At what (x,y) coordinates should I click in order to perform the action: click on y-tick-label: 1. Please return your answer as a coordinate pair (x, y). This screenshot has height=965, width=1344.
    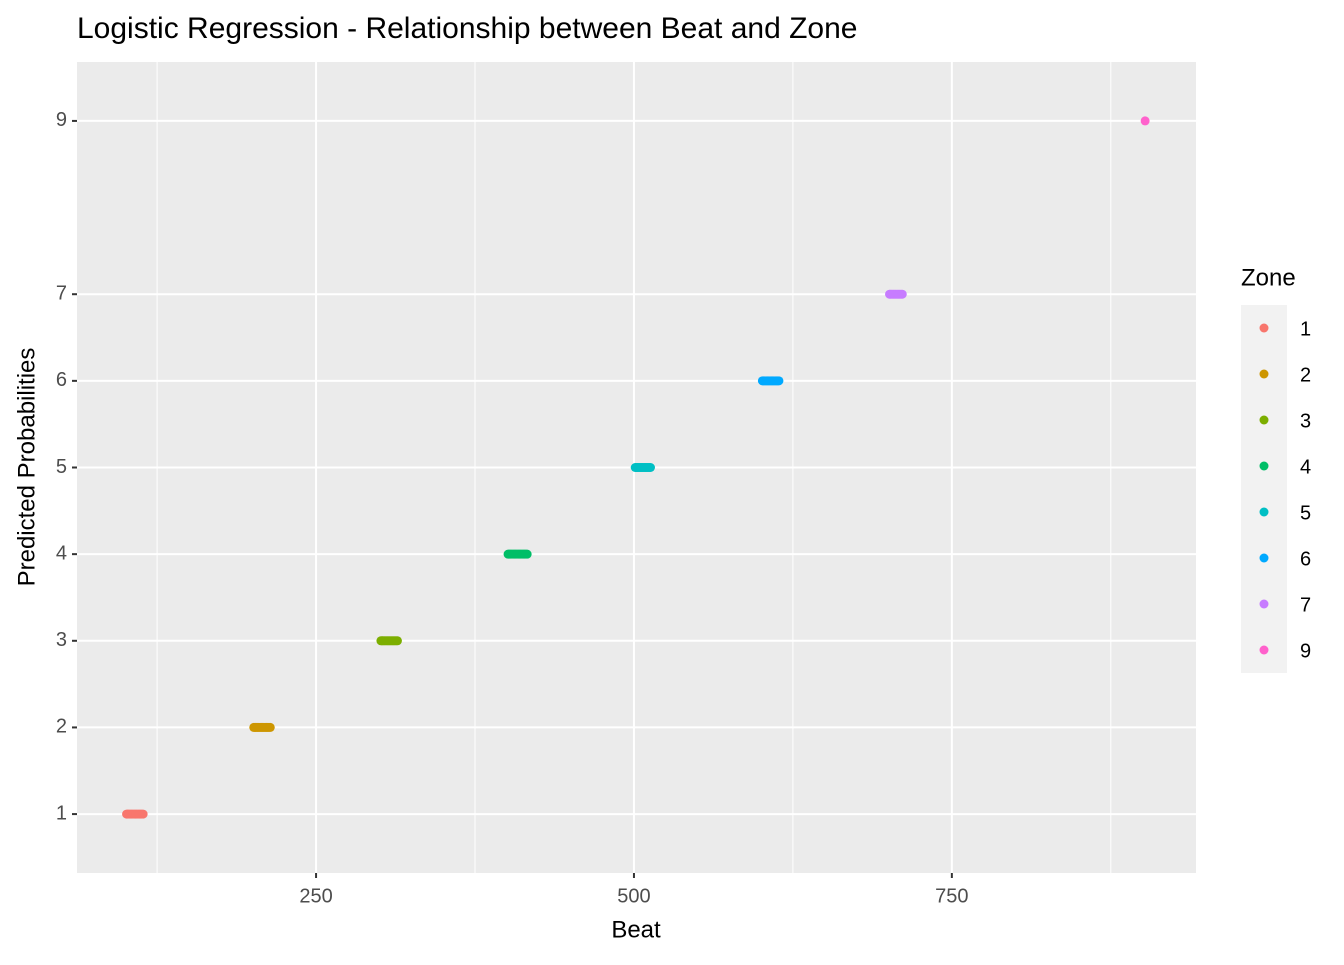
    Looking at the image, I should click on (61, 813).